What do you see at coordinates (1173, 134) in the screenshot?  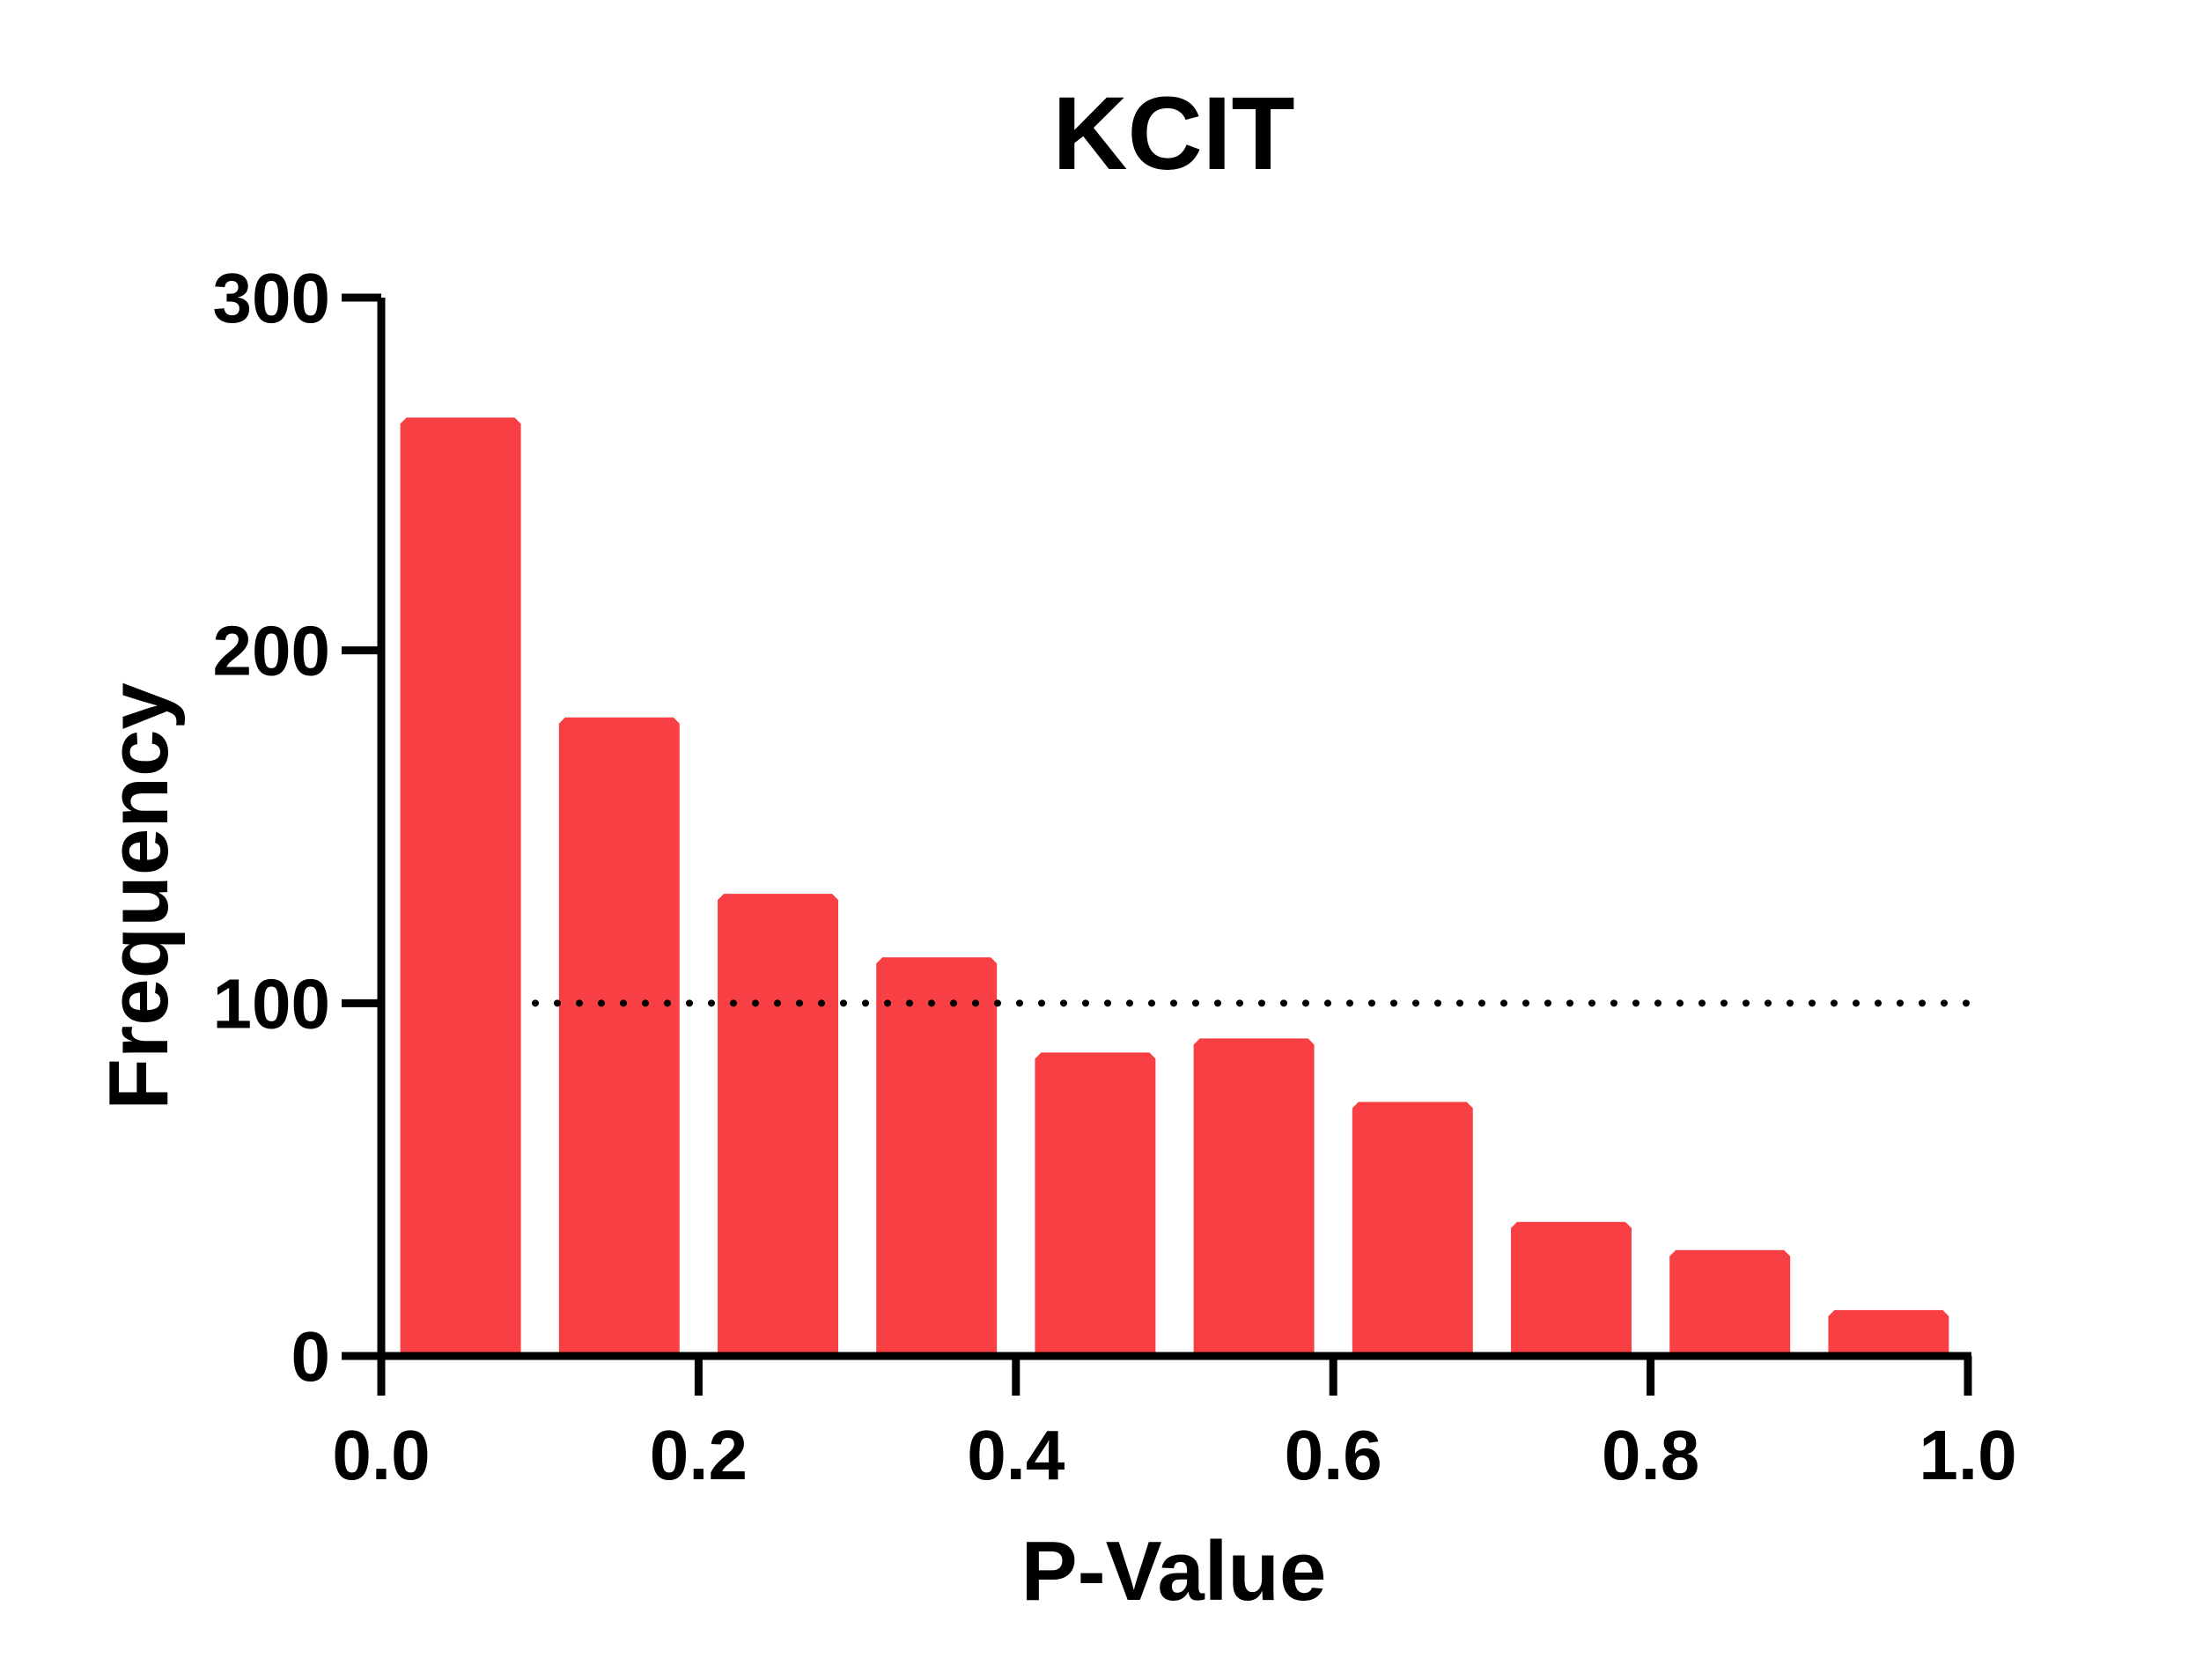 I see `chart-title: KCIT` at bounding box center [1173, 134].